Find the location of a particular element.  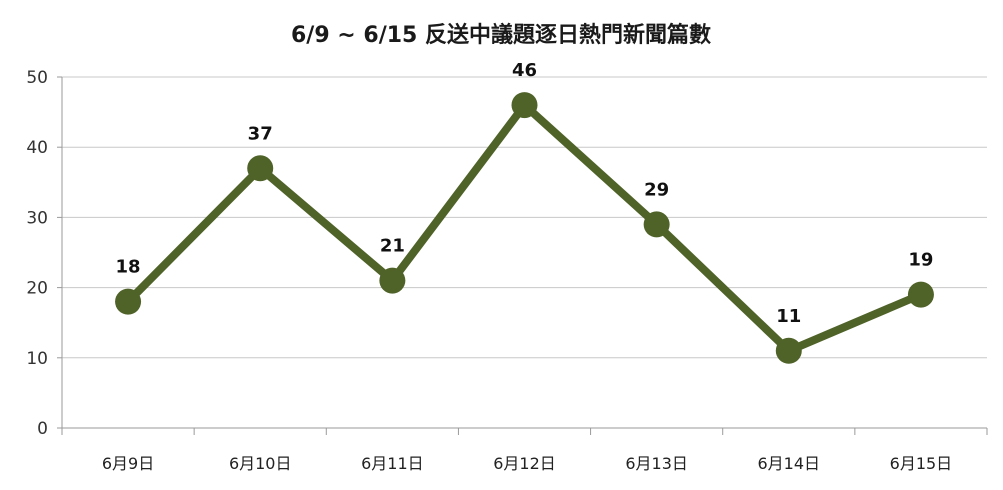

y-tick-label: 50 is located at coordinates (37, 78).